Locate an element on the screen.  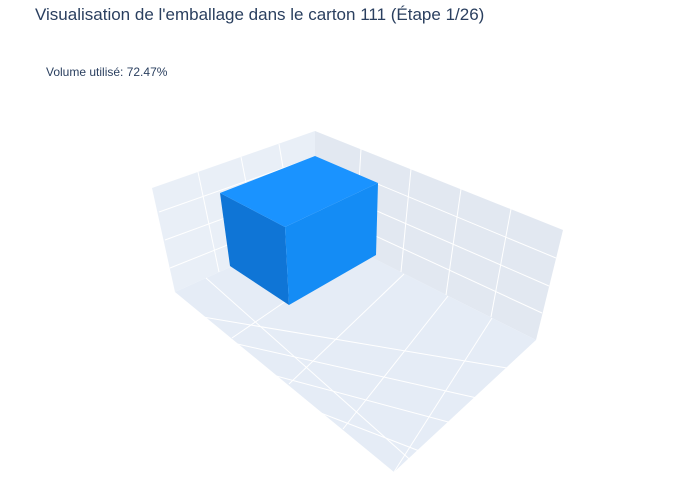
box-left-face is located at coordinates (254, 249).